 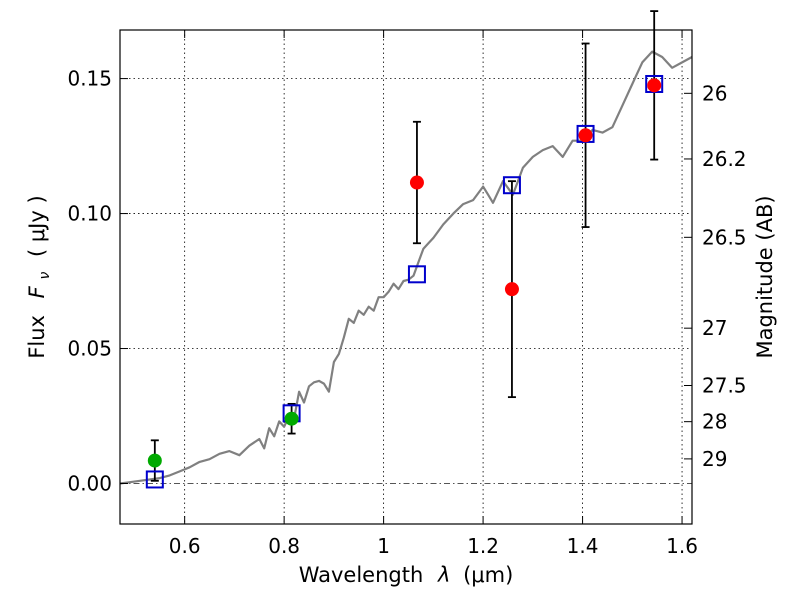 I want to click on y-tick-label: 0.10, so click(x=89, y=214).